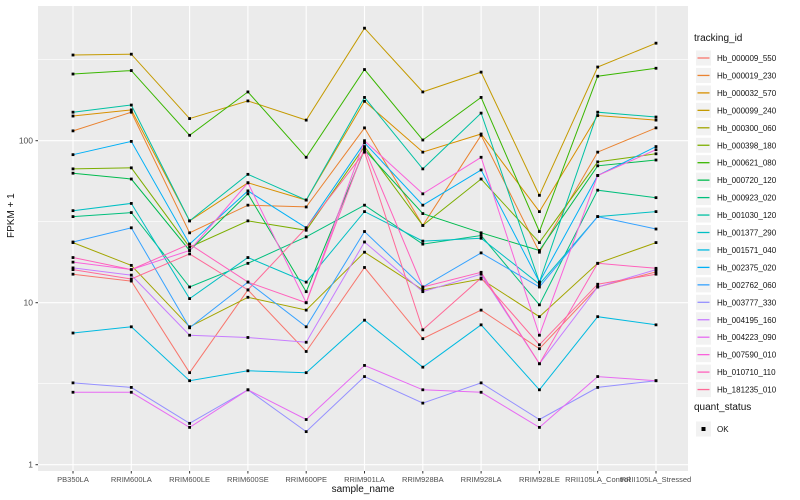 Image resolution: width=800 pixels, height=500 pixels. I want to click on y-axis-title: FPKM + 1, so click(11, 215).